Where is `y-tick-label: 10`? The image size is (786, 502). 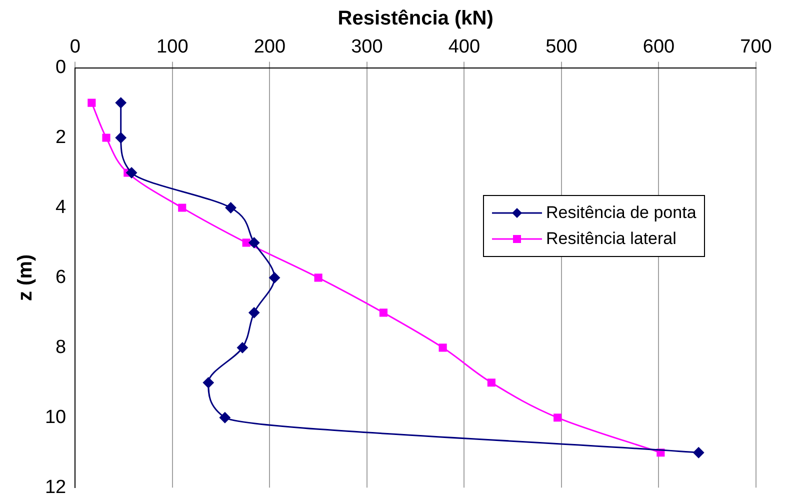
y-tick-label: 10 is located at coordinates (55, 417).